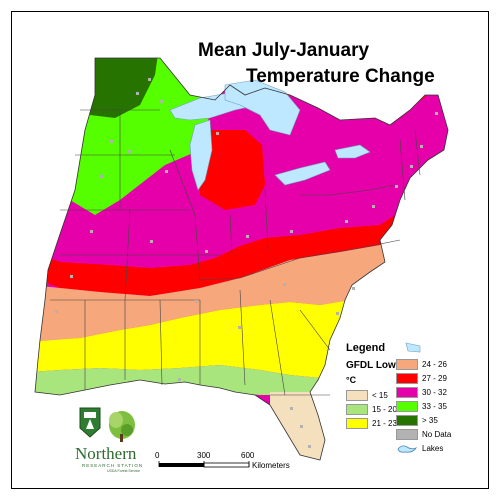 This screenshot has width=500, height=500. I want to click on legend-item-33-35: 33 - 35, so click(421, 406).